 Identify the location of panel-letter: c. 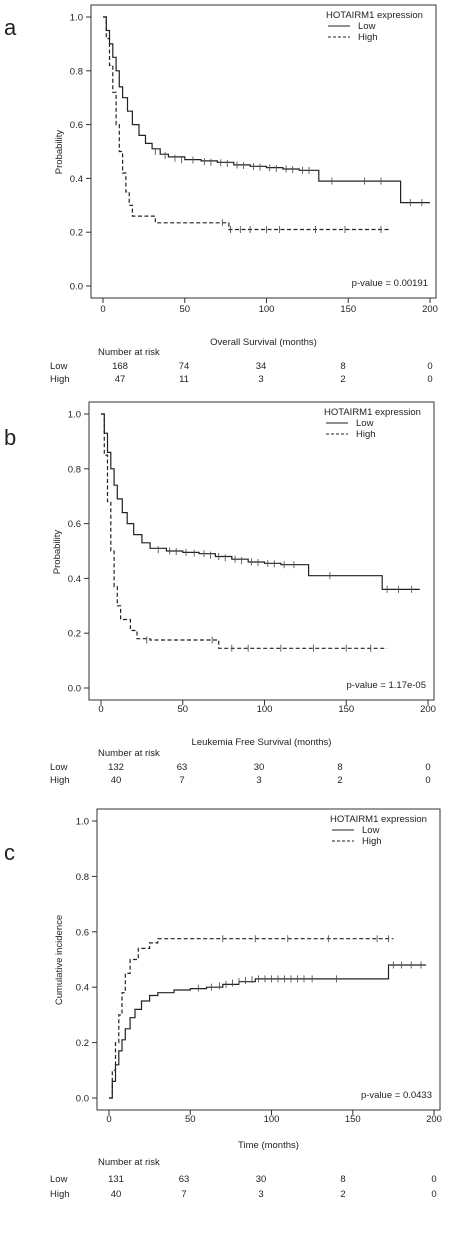
(9, 852).